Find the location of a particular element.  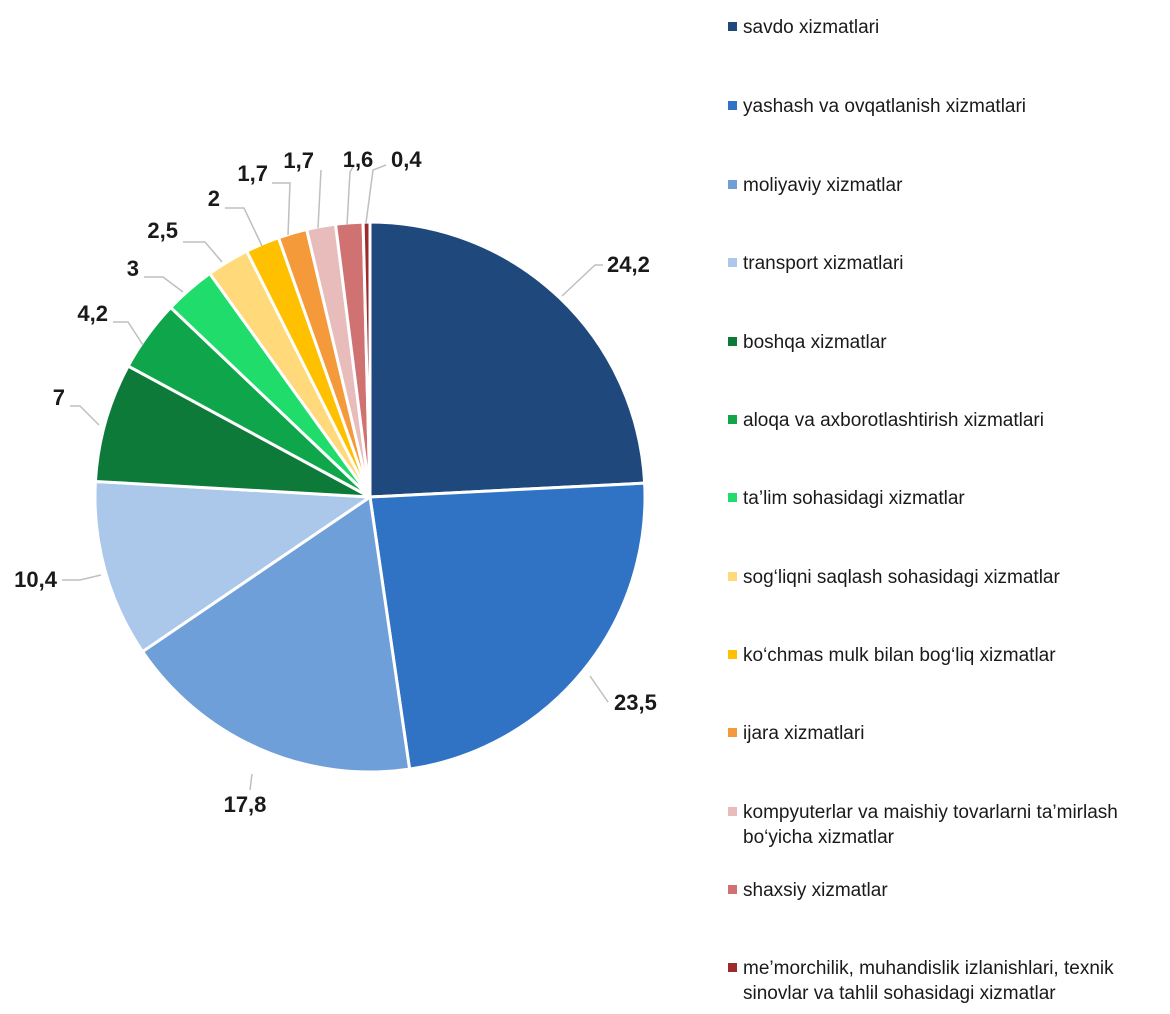

data-label-11: 1,7 is located at coordinates (298, 160).